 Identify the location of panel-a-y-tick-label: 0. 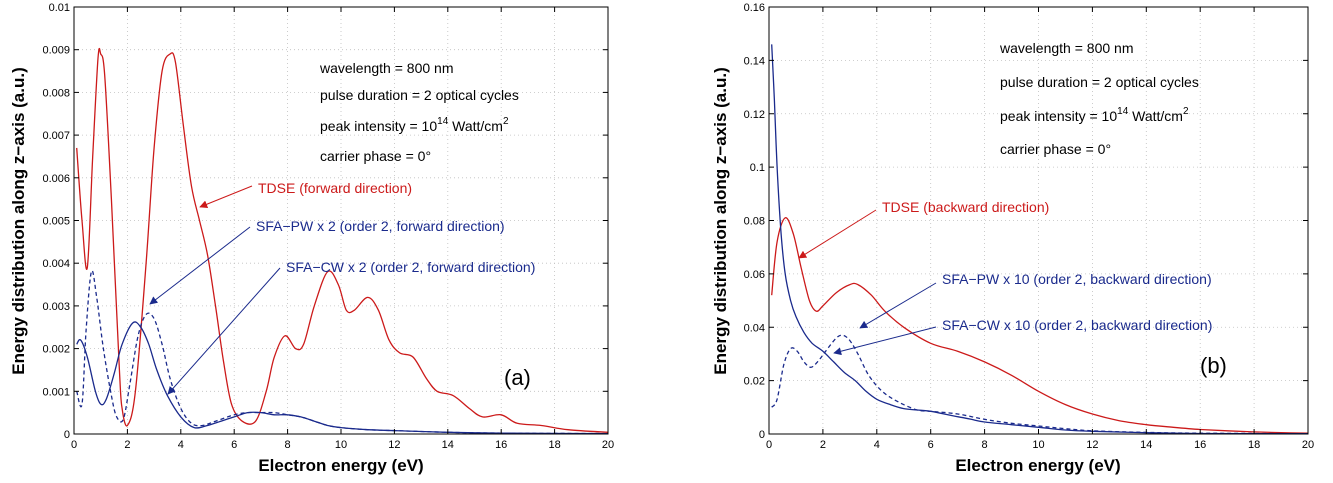
(67, 435).